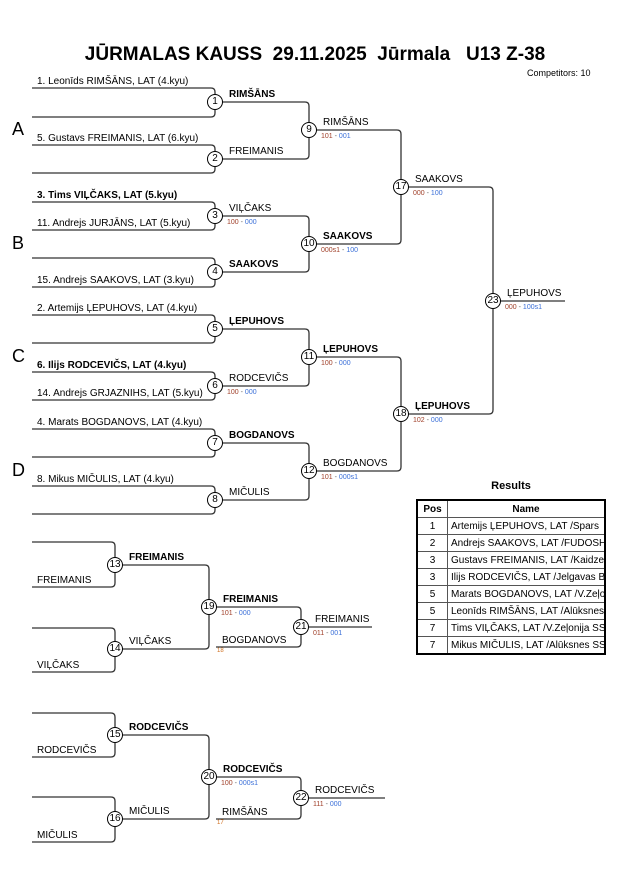  Describe the element at coordinates (401, 187) in the screenshot. I see `match-number-circle: 17` at that location.